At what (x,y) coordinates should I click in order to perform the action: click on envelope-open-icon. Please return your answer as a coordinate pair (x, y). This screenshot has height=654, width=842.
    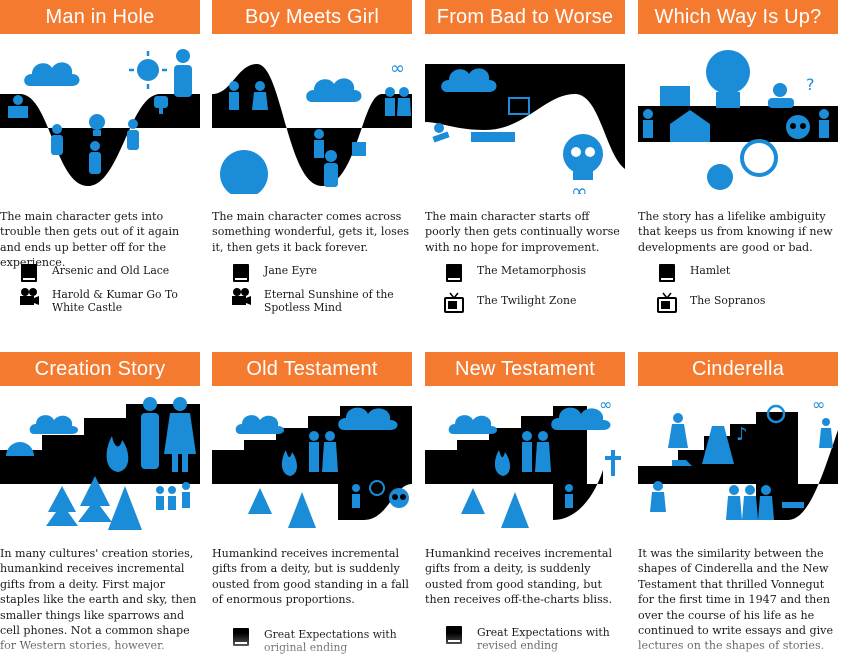
    Looking at the image, I should click on (690, 126).